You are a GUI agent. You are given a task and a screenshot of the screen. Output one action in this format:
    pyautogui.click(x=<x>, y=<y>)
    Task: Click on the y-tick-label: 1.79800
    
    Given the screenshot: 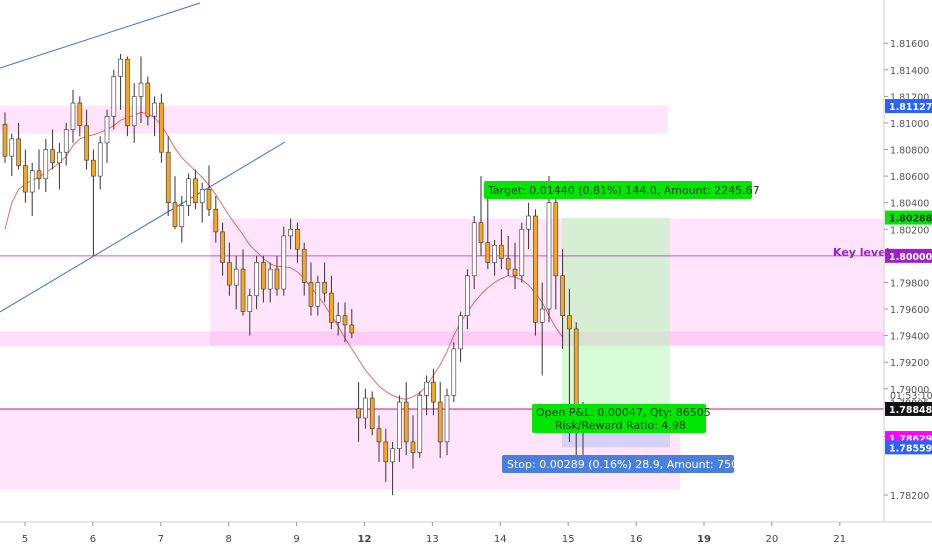 What is the action you would take?
    pyautogui.click(x=909, y=283)
    